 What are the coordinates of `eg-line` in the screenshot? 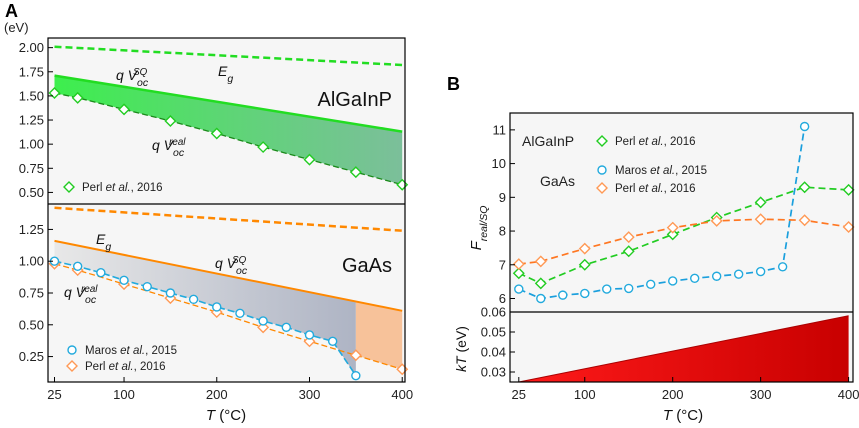 It's located at (228, 56).